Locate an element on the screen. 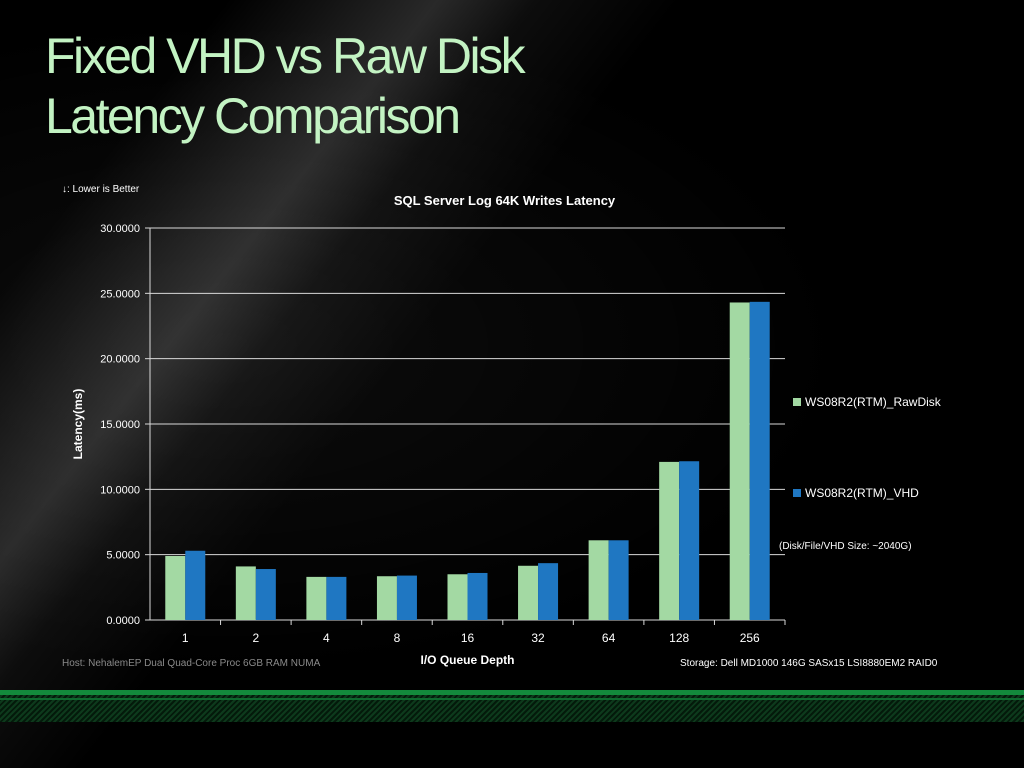 This screenshot has width=1024, height=768. x-tick-label: 32 is located at coordinates (538, 638).